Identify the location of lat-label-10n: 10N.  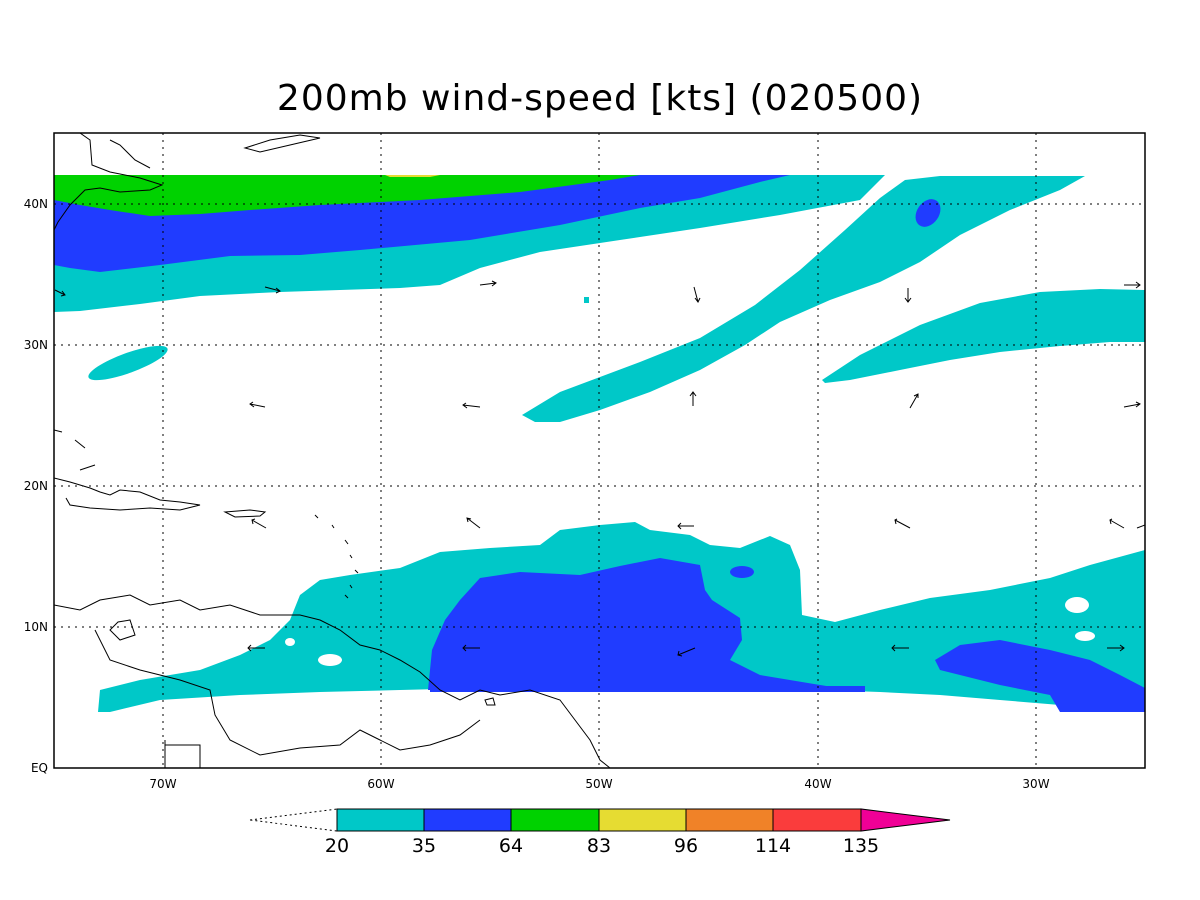
(36, 627).